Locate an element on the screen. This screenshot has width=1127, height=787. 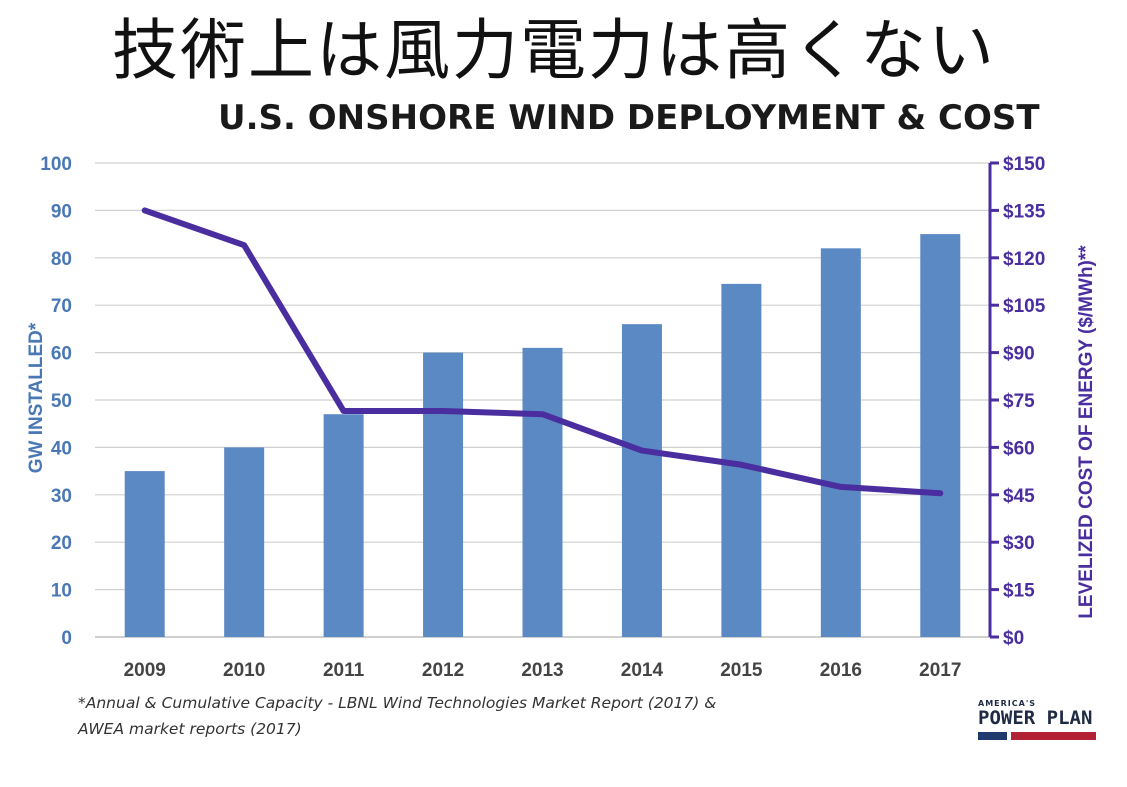
x-tick-label: 2016 is located at coordinates (841, 670).